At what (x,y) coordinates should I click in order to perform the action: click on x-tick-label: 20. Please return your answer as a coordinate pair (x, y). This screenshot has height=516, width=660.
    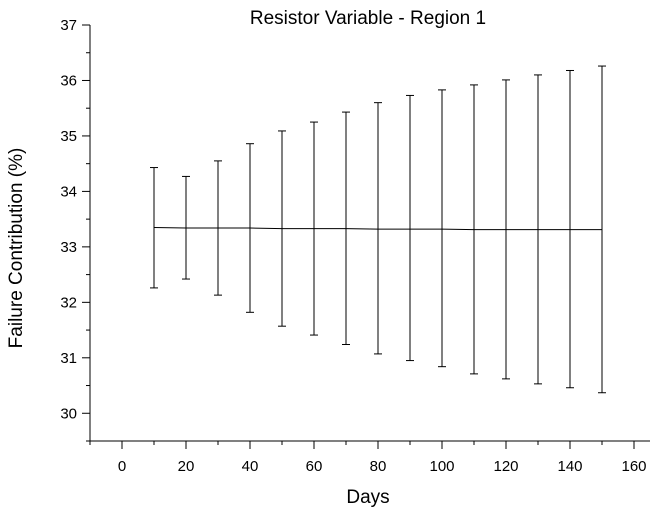
    Looking at the image, I should click on (186, 466).